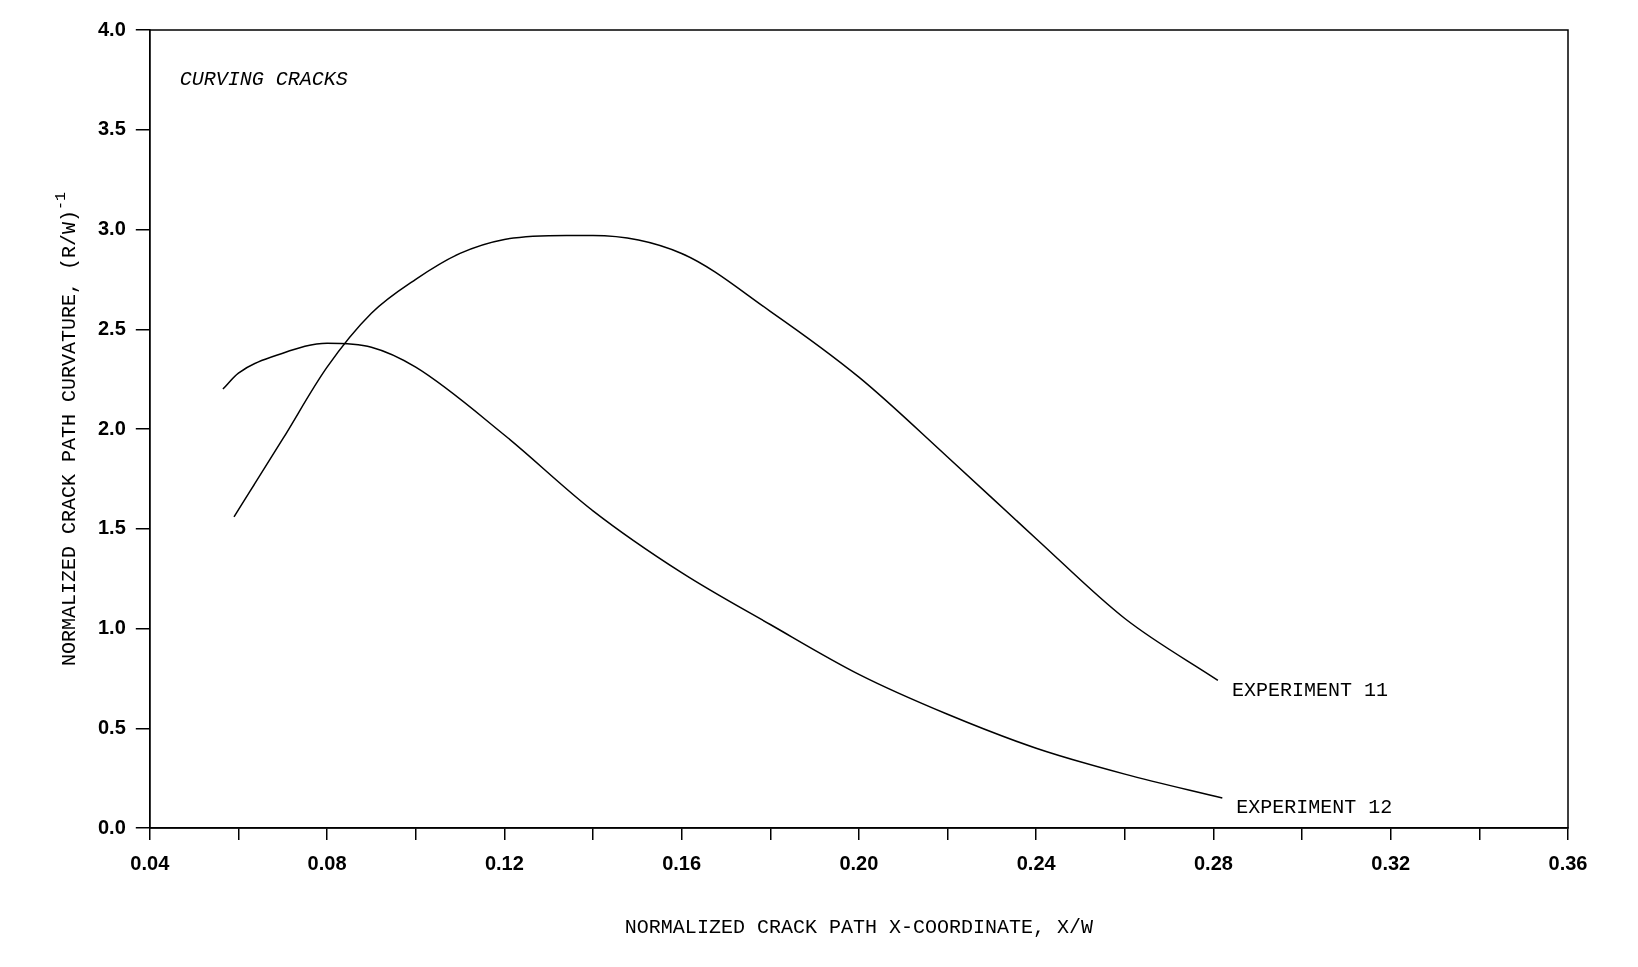 This screenshot has height=967, width=1638. What do you see at coordinates (1568, 862) in the screenshot?
I see `x-tick-label: 0.36` at bounding box center [1568, 862].